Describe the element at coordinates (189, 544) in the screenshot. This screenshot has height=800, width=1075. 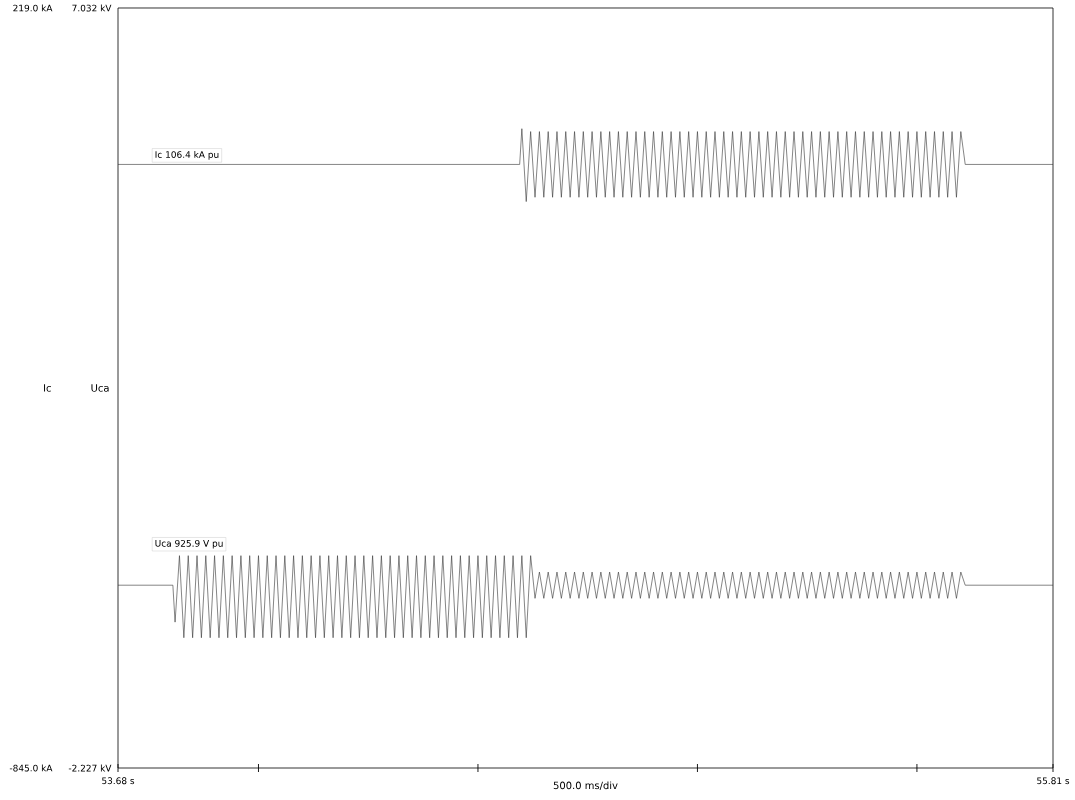
I see `series-label: Uca 925.9 V pu` at that location.